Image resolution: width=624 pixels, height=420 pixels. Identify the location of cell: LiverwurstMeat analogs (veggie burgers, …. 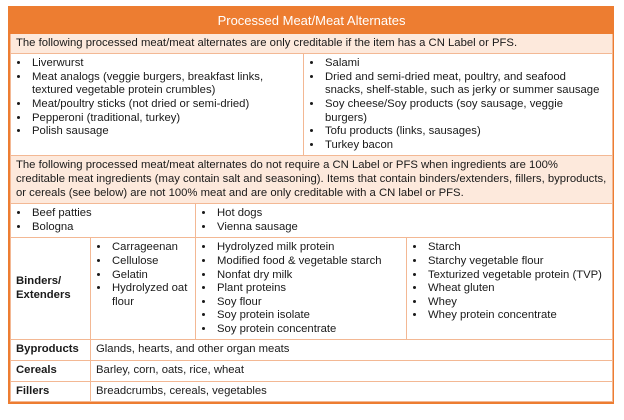
(157, 105).